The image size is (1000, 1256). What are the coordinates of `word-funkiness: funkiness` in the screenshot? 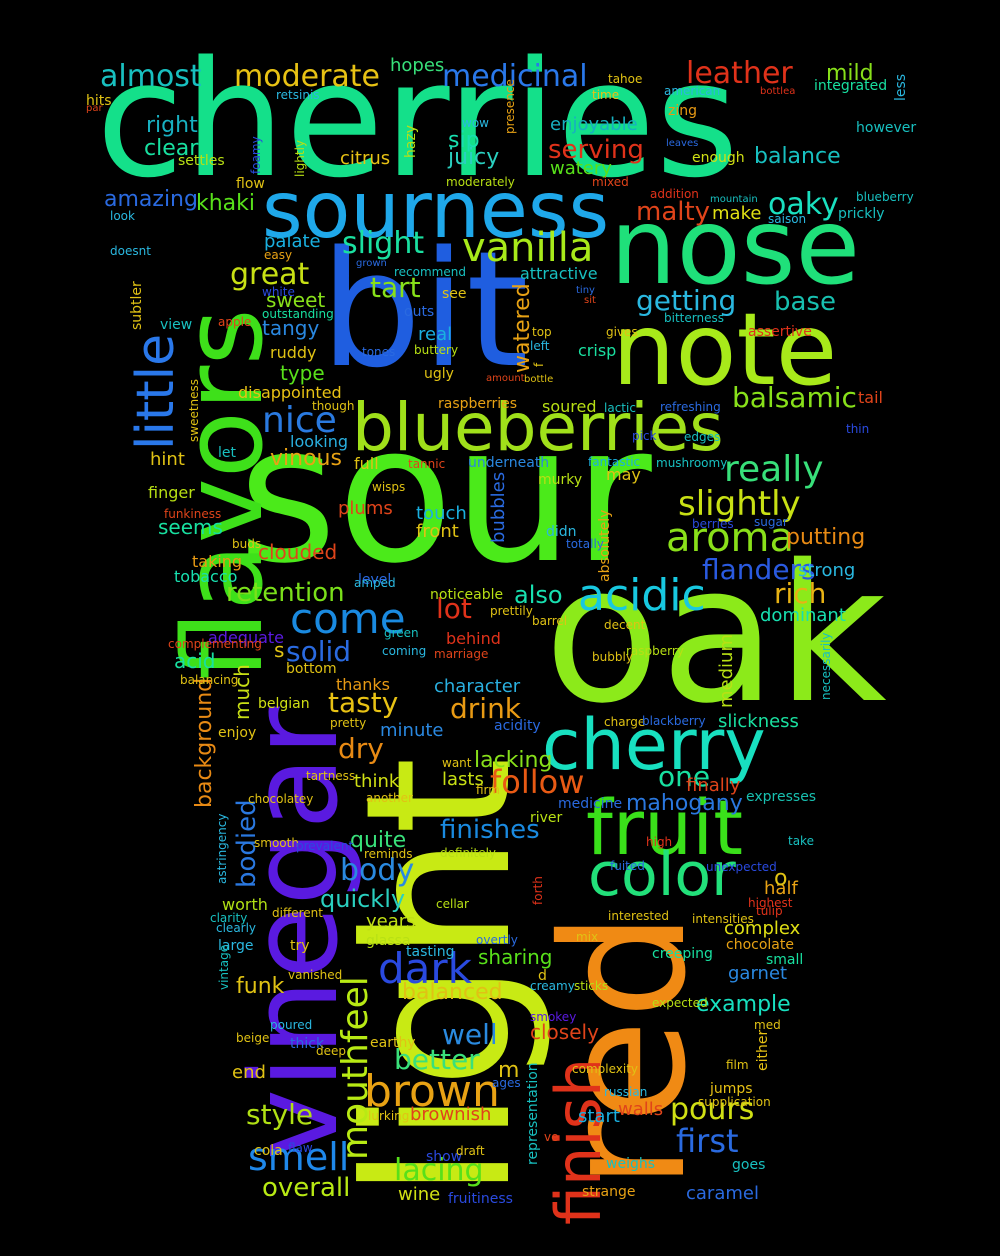 It's located at (193, 514).